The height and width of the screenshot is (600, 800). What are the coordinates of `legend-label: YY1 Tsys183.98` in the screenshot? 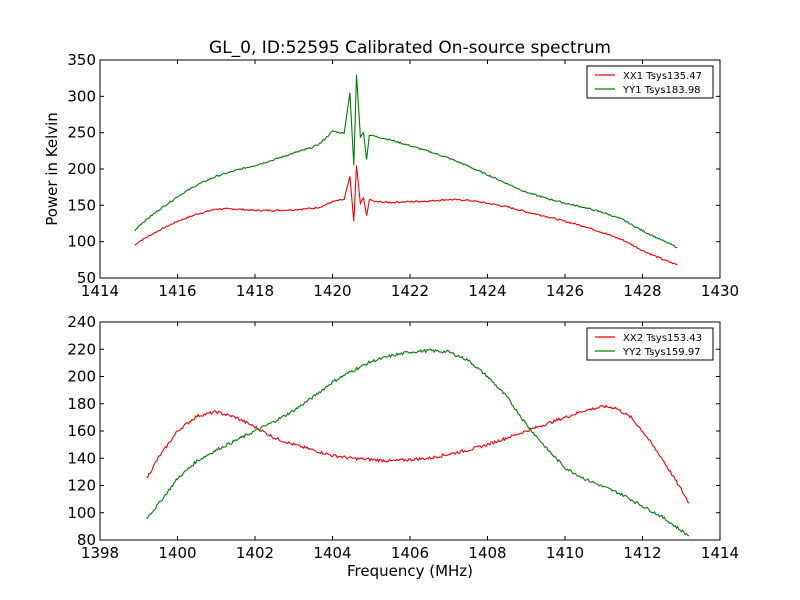 It's located at (661, 90).